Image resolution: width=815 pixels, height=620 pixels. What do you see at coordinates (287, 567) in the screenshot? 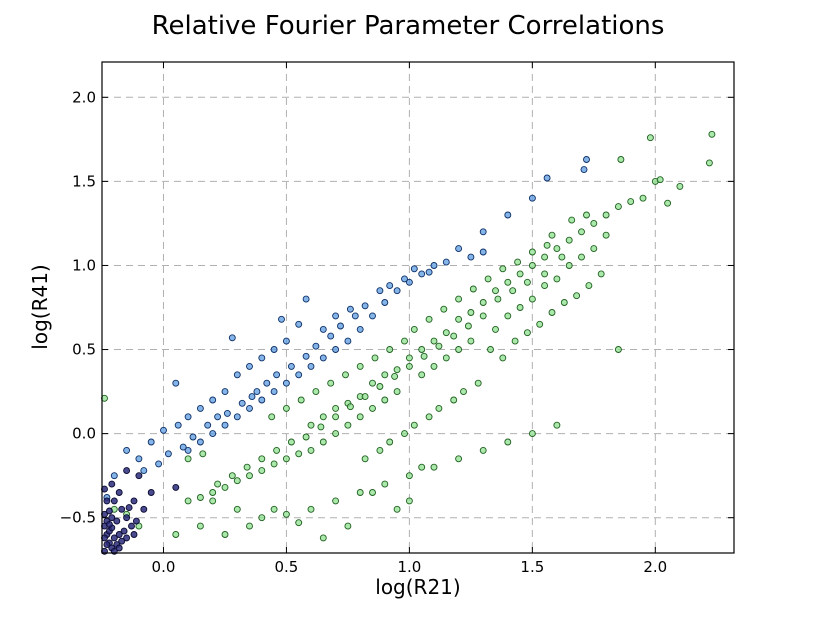
I see `x-tick-label: 0.5` at bounding box center [287, 567].